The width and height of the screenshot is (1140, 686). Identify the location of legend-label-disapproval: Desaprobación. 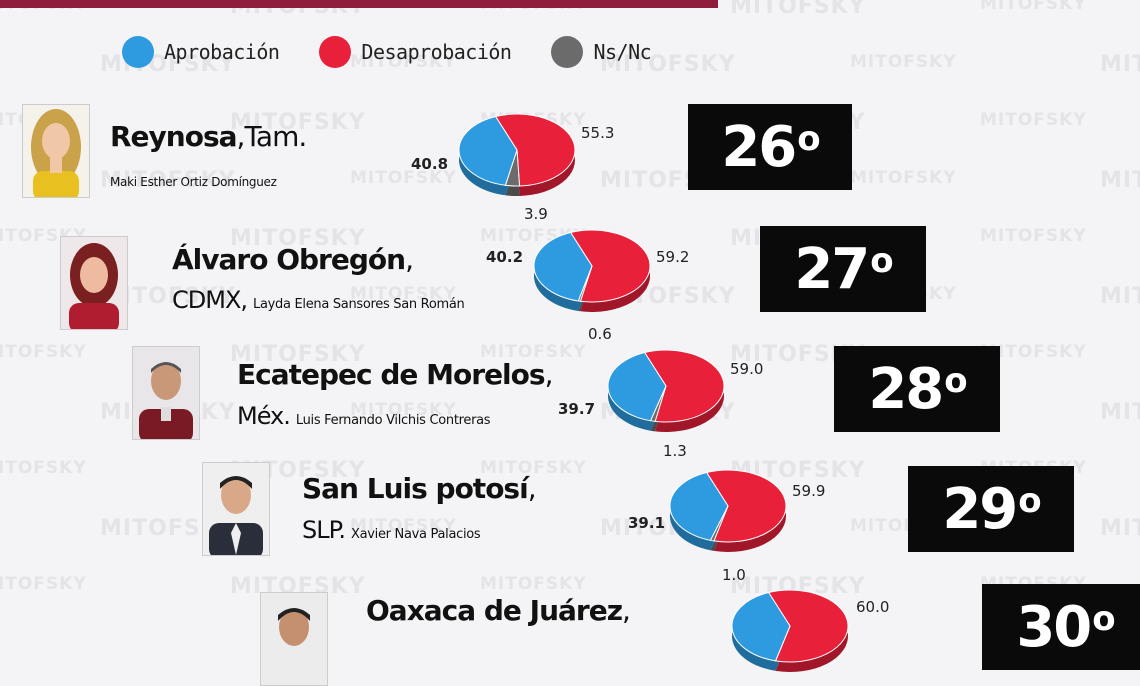
(436, 52).